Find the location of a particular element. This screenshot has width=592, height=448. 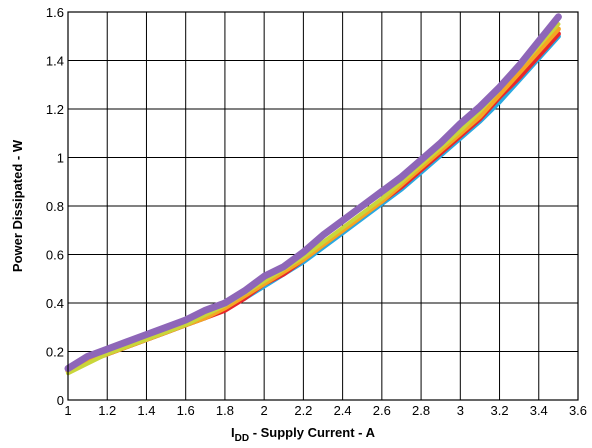

x-tick-label: 2 is located at coordinates (264, 410).